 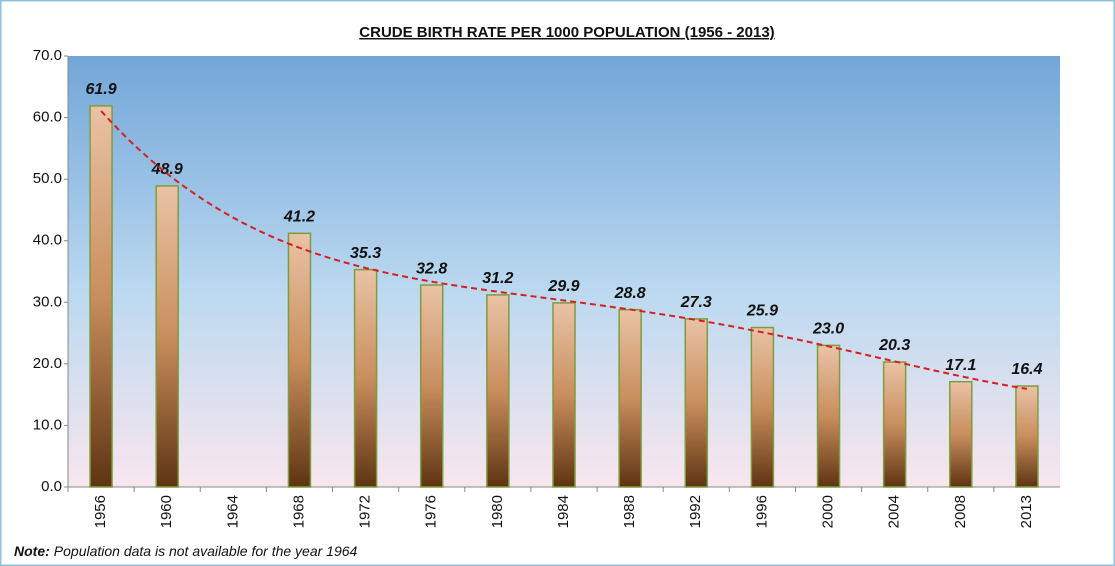 I want to click on value-label: 61.9, so click(x=100, y=89).